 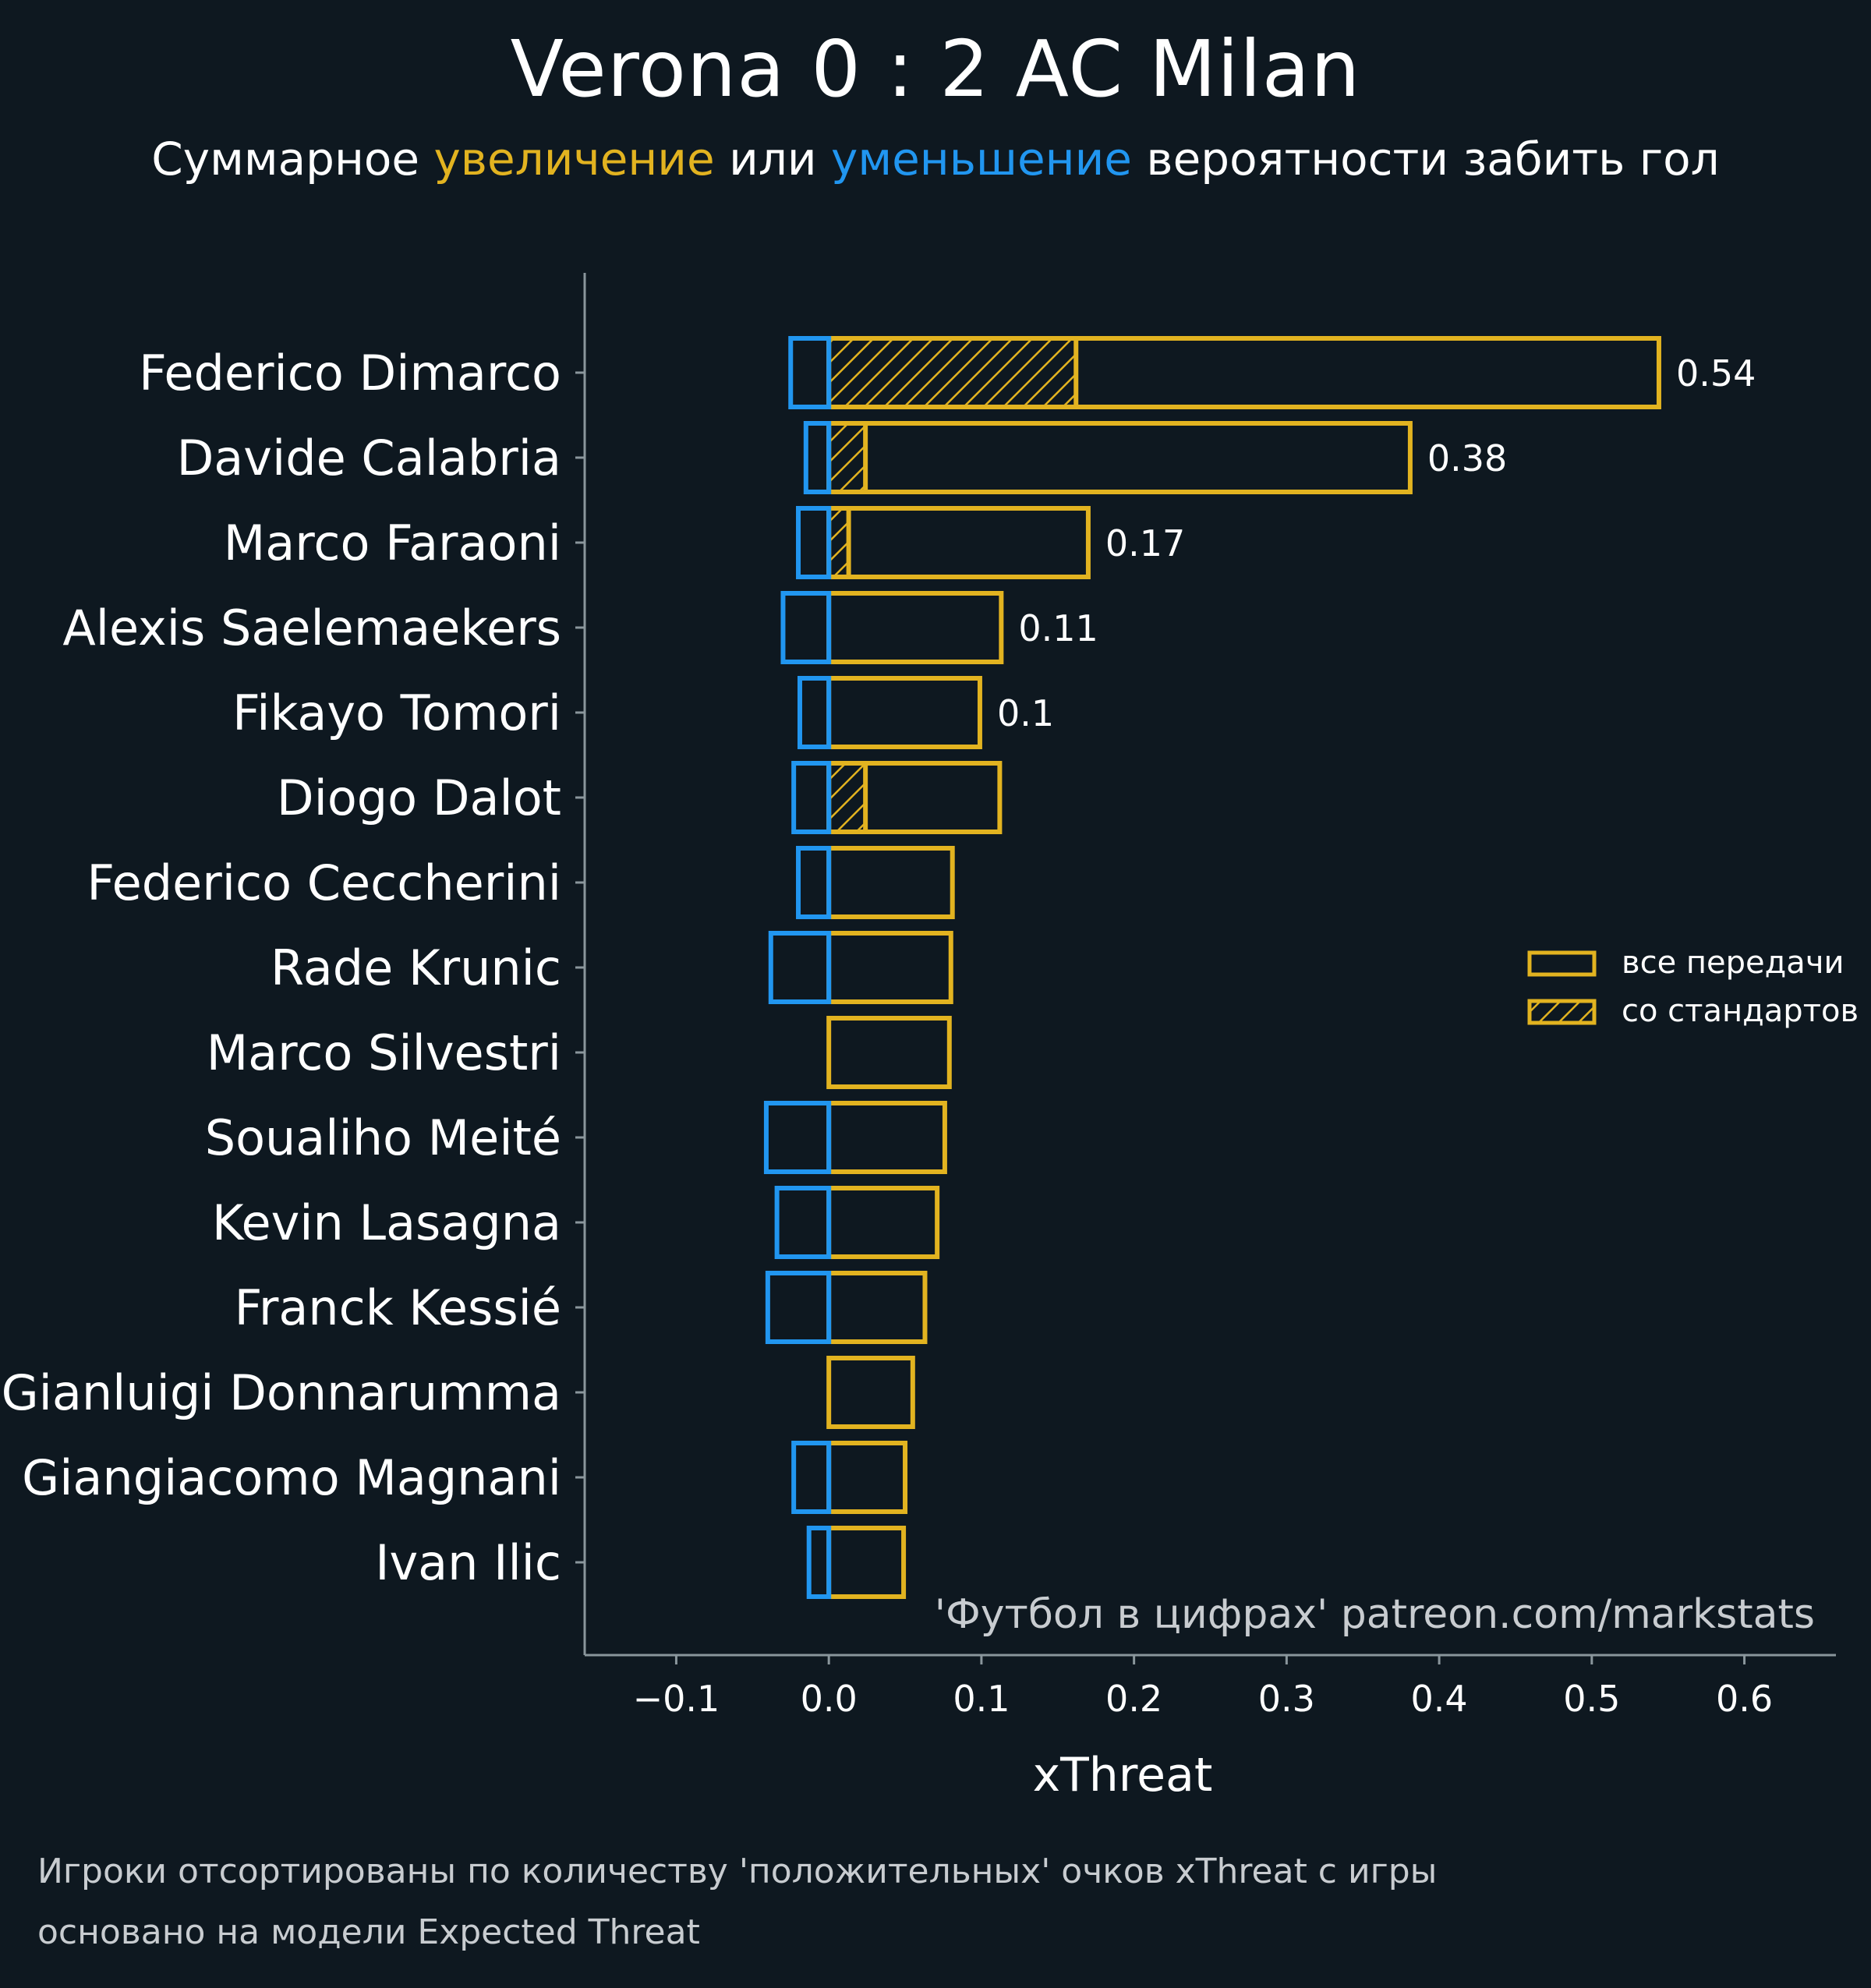 What do you see at coordinates (384, 1052) in the screenshot?
I see `y-tick-label: Marco Silvestri` at bounding box center [384, 1052].